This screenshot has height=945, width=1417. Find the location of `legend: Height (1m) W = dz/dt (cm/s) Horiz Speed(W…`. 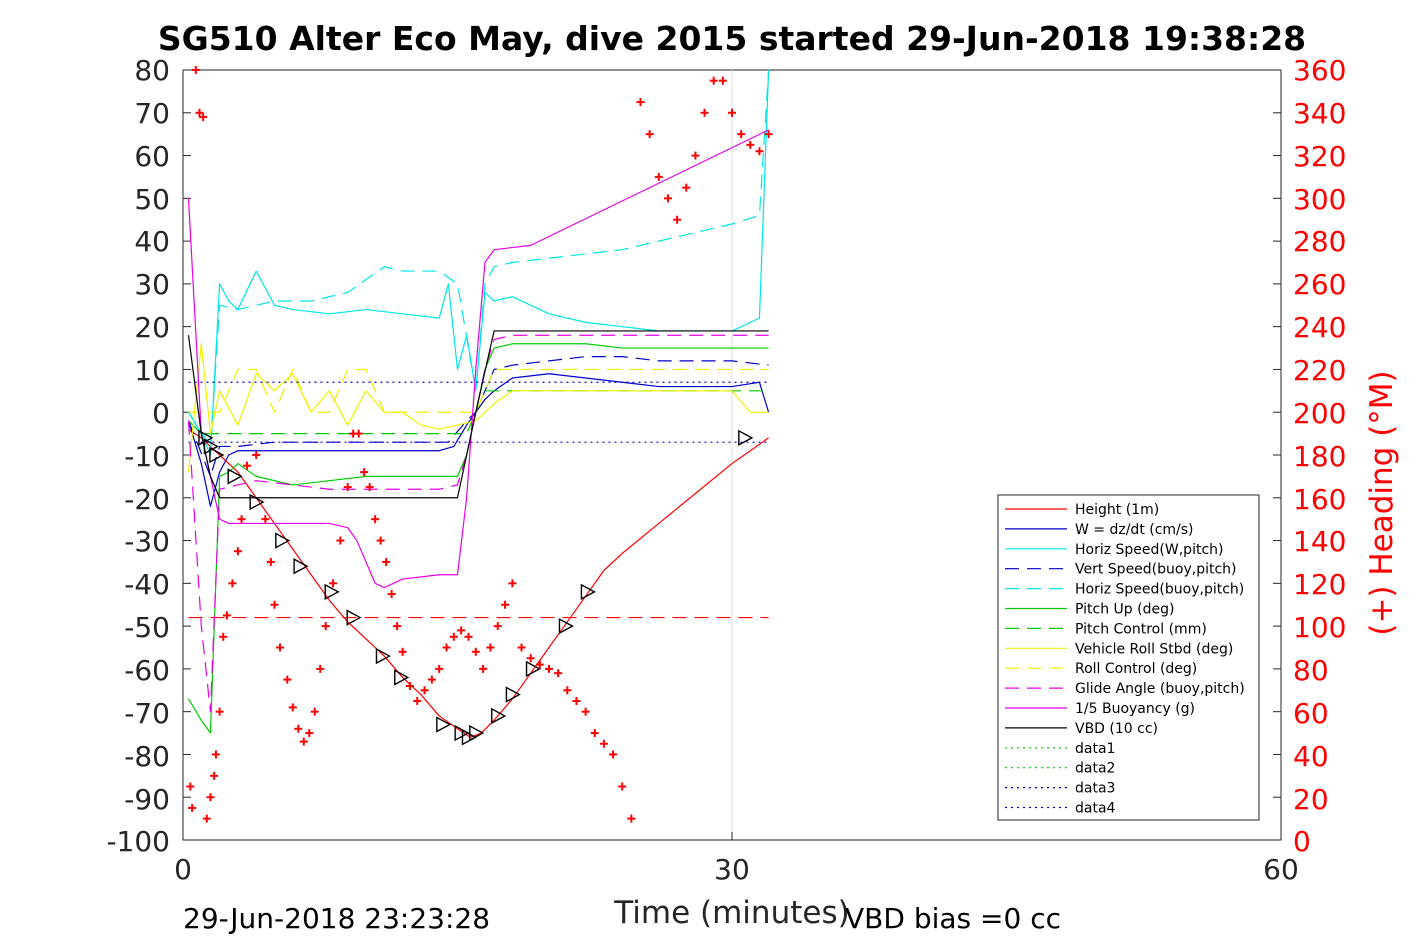

legend: Height (1m) W = dz/dt (cm/s) Horiz Speed(W… is located at coordinates (1128, 657).